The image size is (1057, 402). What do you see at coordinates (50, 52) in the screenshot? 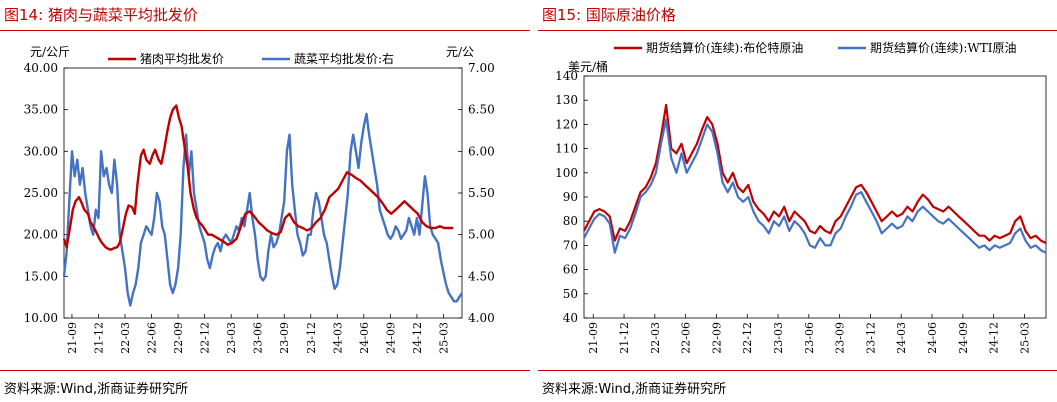
I see `y-unit-left: 元/公斤` at bounding box center [50, 52].